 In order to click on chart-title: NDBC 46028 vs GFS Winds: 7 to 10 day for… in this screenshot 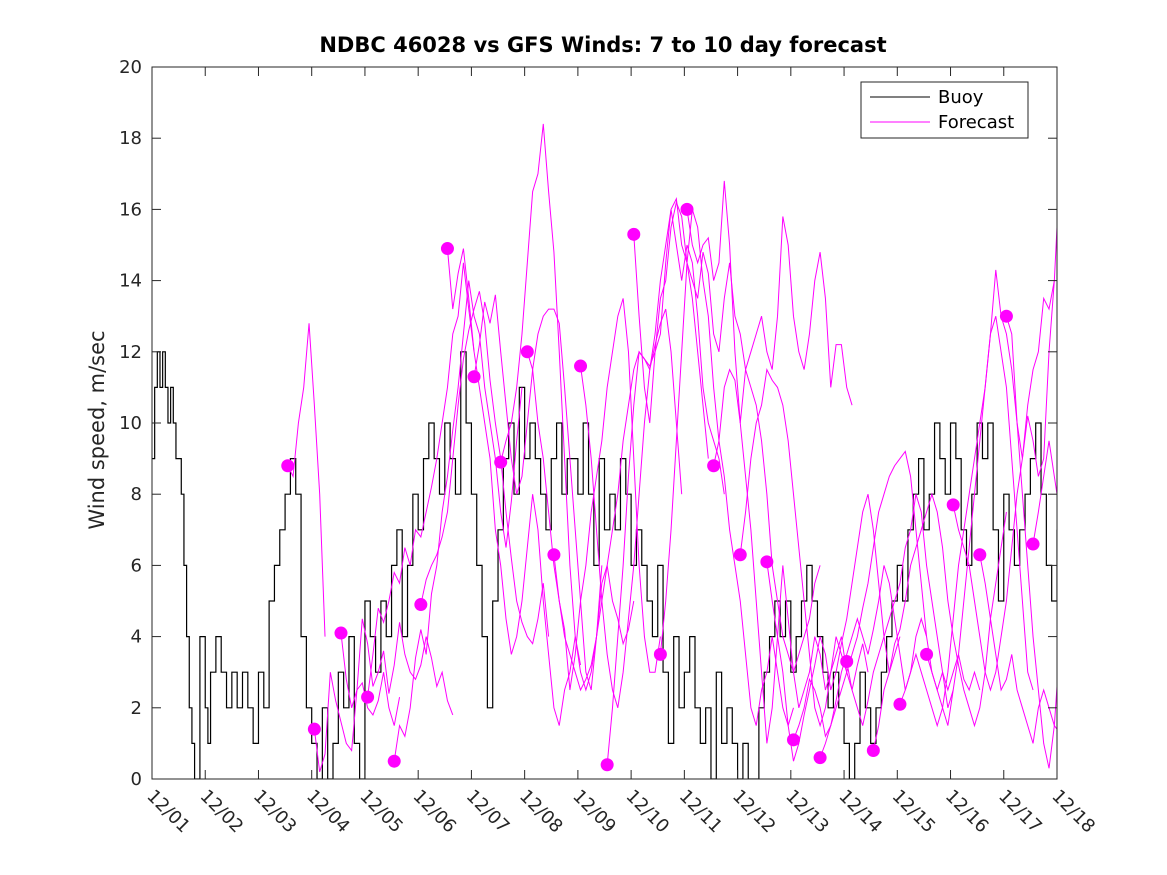, I will do `click(602, 45)`.